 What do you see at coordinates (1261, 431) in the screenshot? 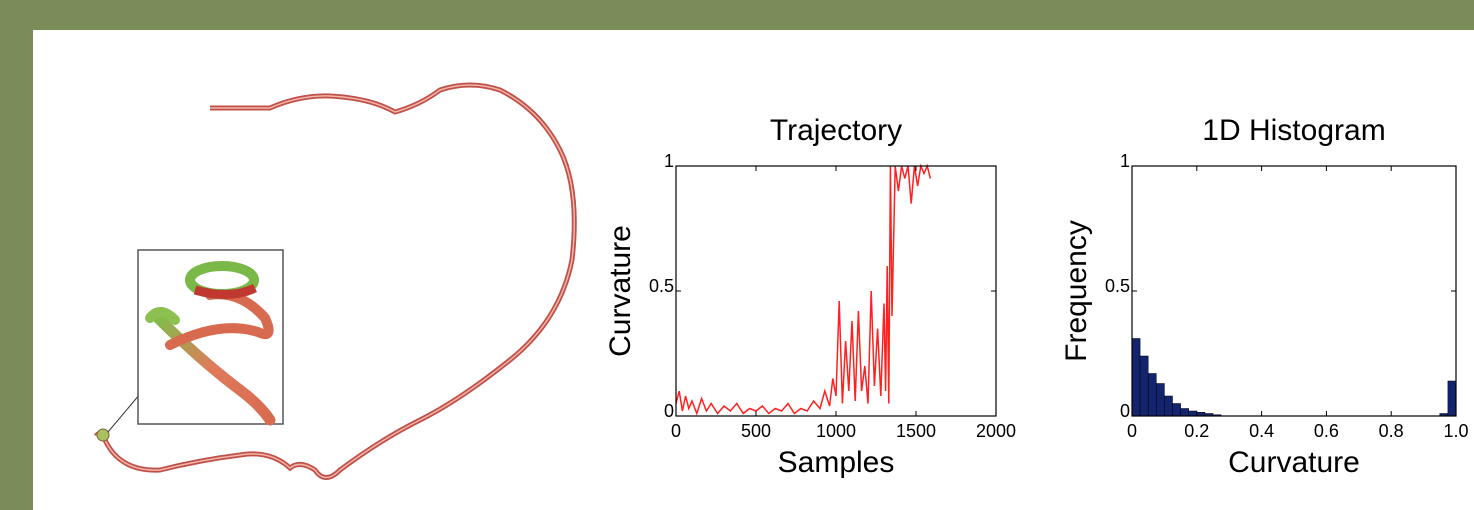
I see `x-tick-label: 0.4` at bounding box center [1261, 431].